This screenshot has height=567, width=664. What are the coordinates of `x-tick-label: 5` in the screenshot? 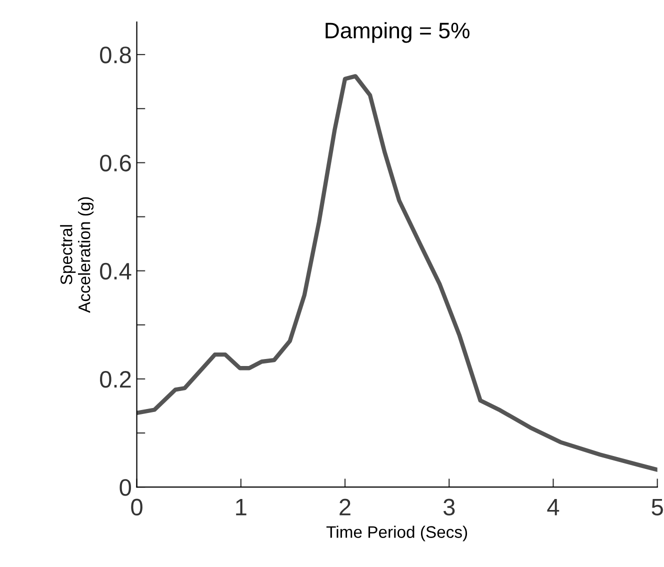 It's located at (657, 507).